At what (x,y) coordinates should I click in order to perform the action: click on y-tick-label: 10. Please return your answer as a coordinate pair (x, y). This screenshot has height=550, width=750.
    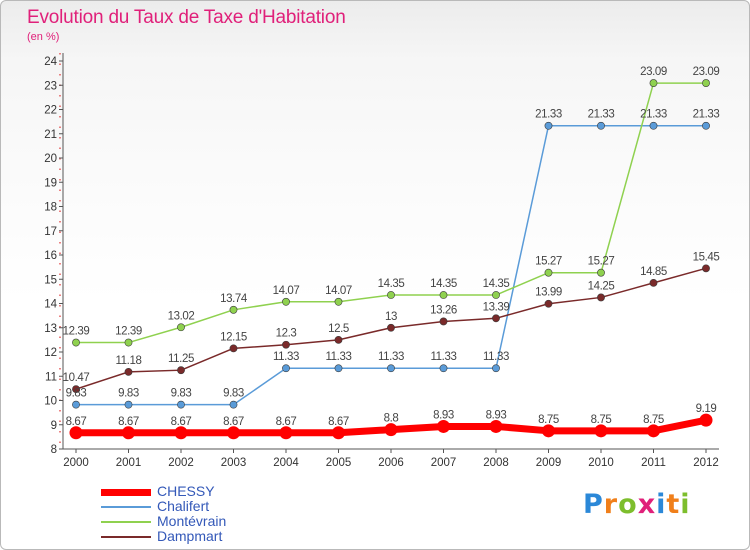
    Looking at the image, I should click on (50, 402).